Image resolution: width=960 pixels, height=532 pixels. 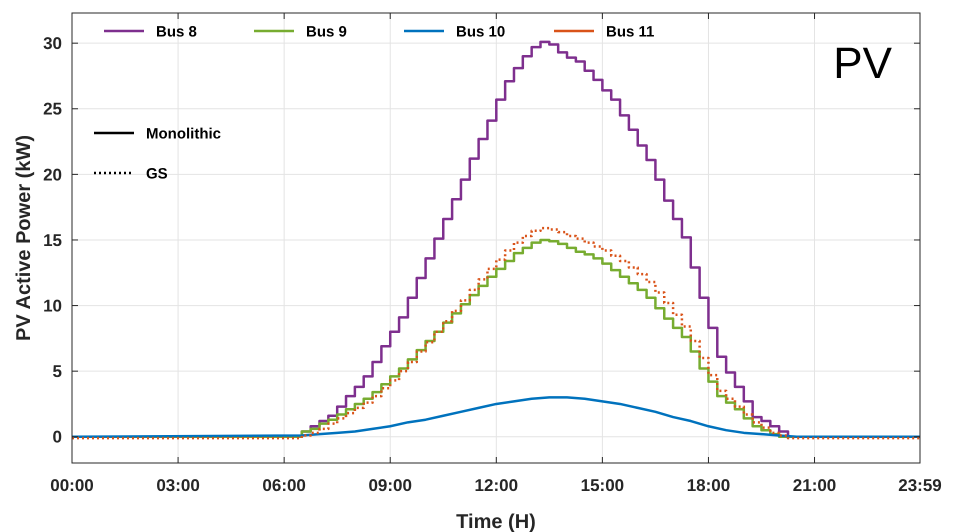 I want to click on x-tick-label: 21:00, so click(x=814, y=485).